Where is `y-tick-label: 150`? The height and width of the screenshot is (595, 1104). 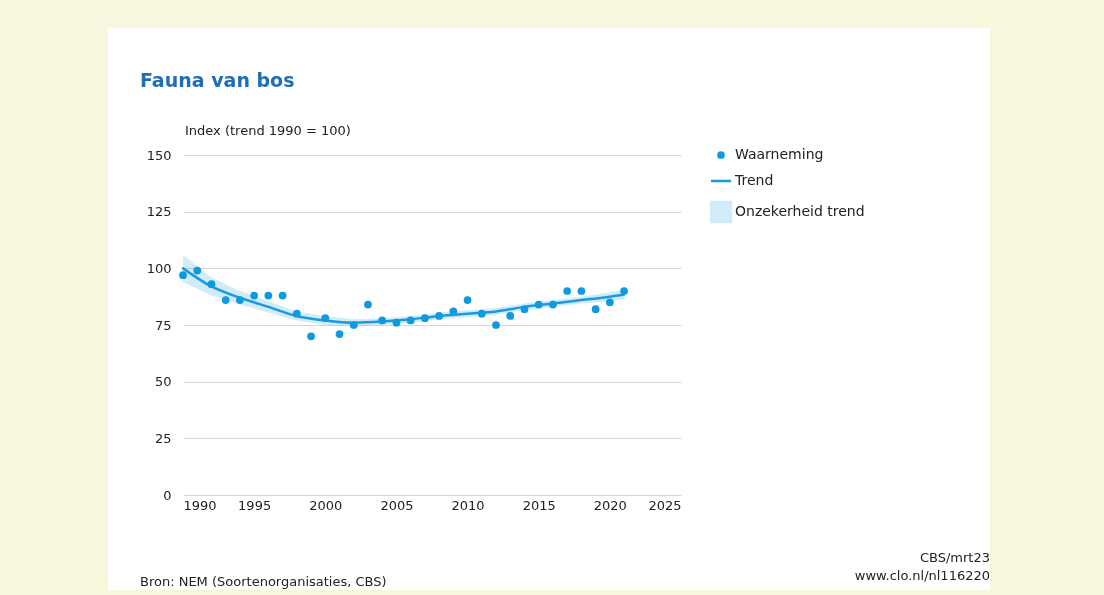 y-tick-label: 150 is located at coordinates (159, 155).